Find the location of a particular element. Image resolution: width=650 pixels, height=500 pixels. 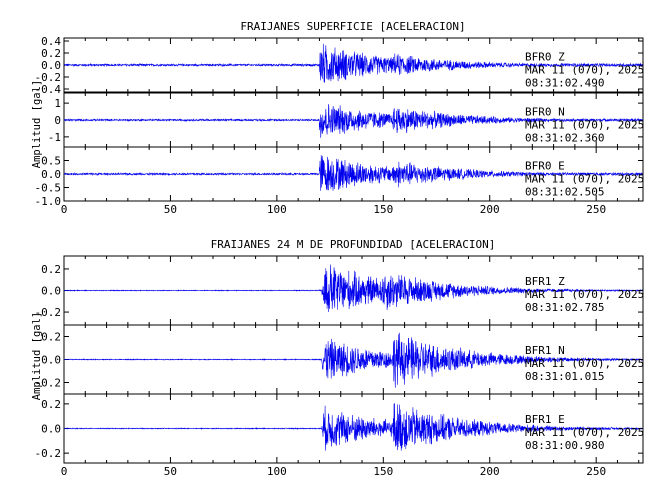

station-component-label: BFR0 E is located at coordinates (545, 166).